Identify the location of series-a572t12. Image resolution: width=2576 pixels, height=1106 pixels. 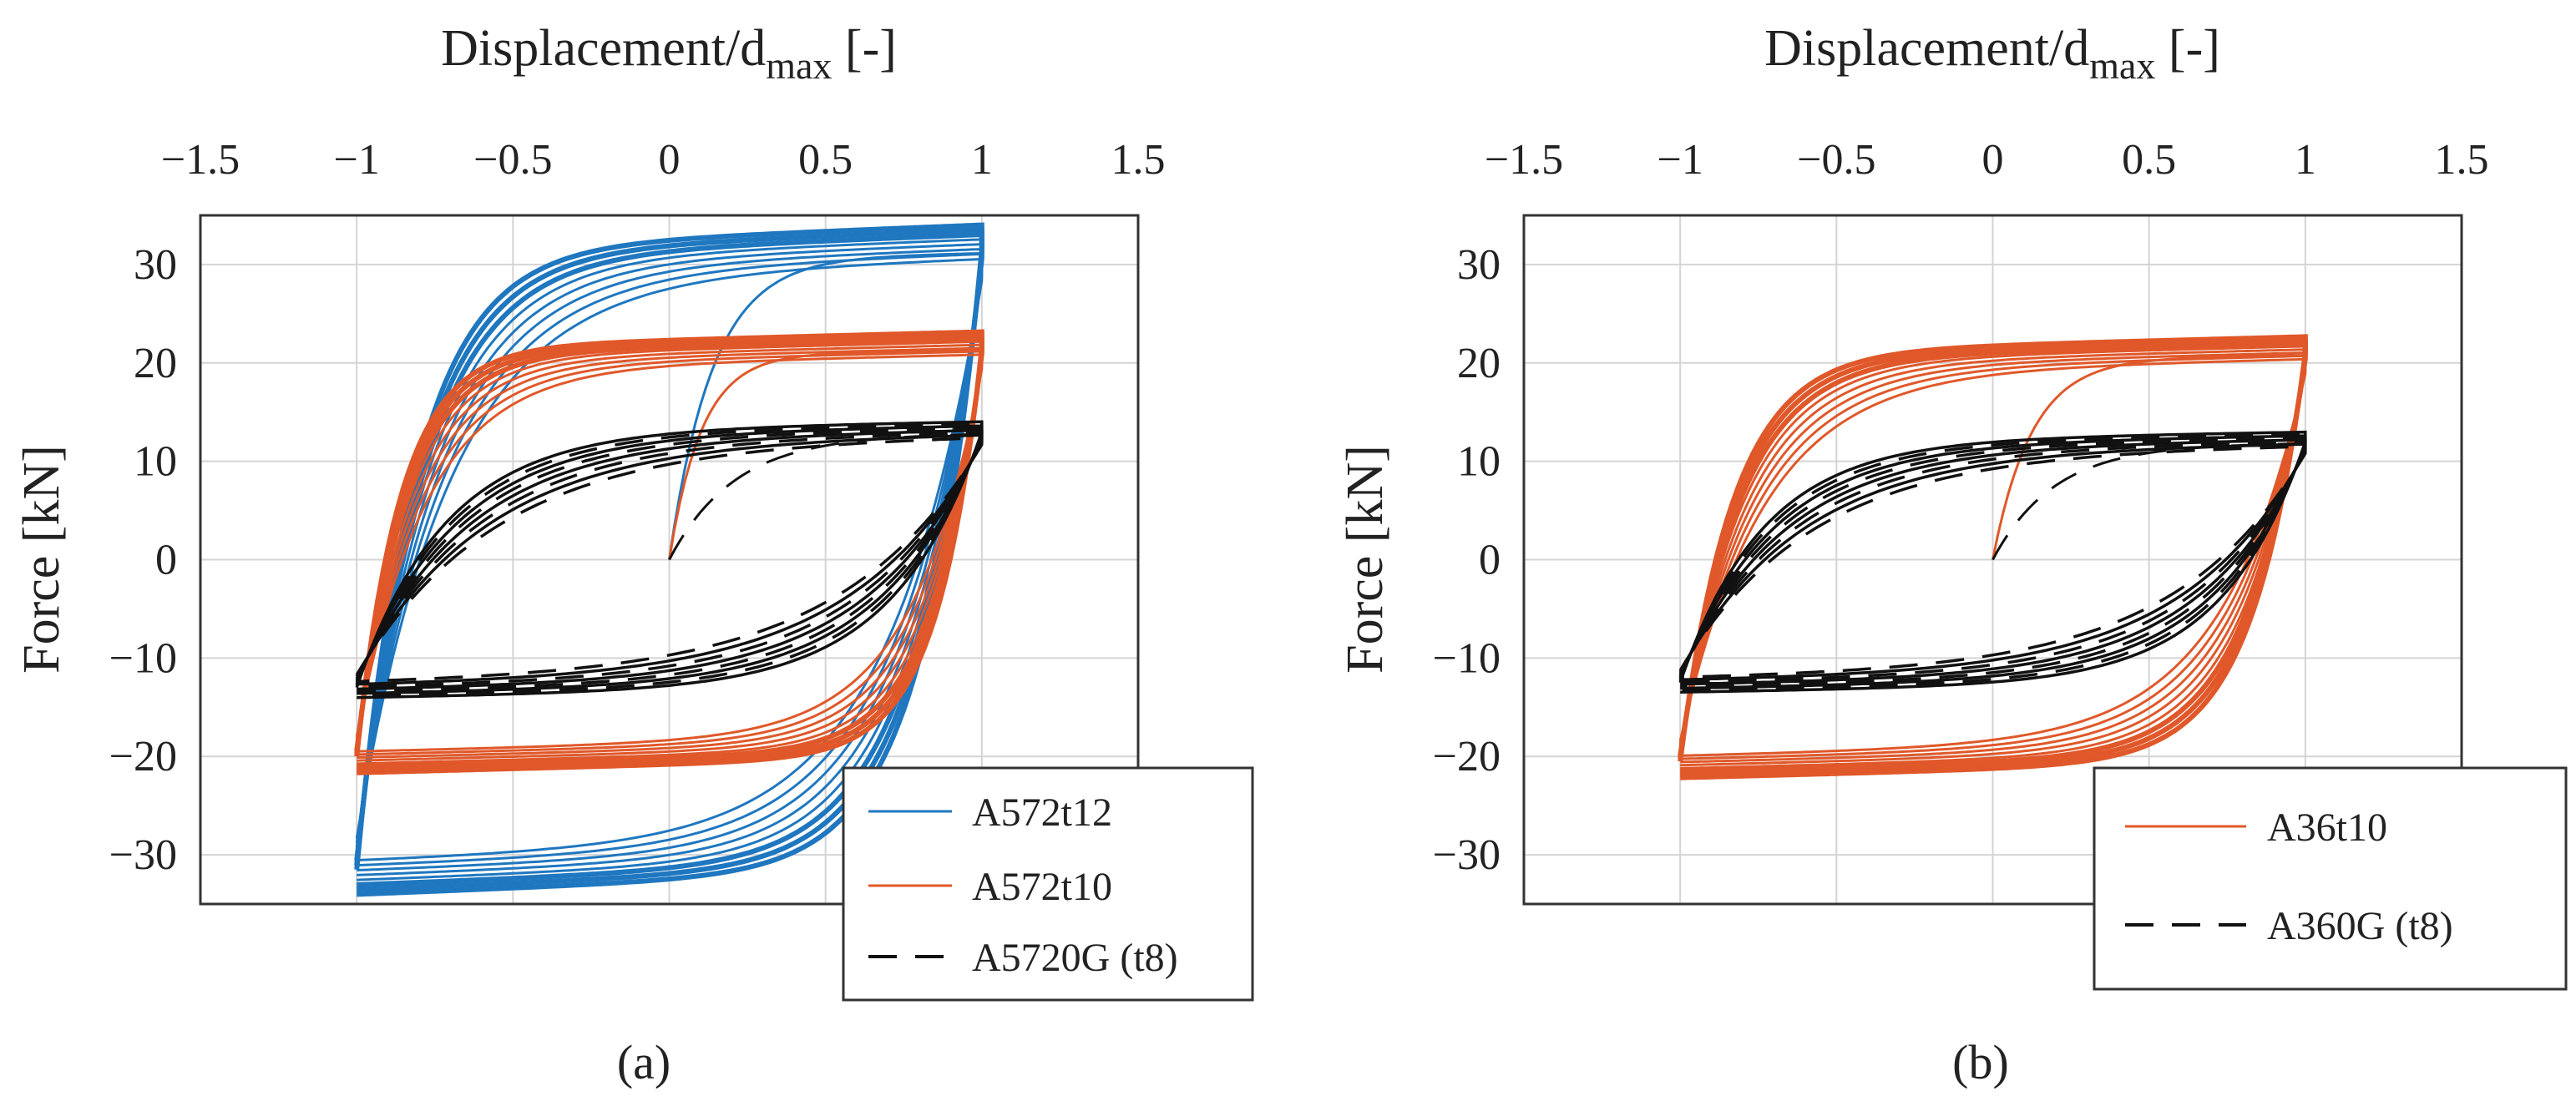
(669, 559).